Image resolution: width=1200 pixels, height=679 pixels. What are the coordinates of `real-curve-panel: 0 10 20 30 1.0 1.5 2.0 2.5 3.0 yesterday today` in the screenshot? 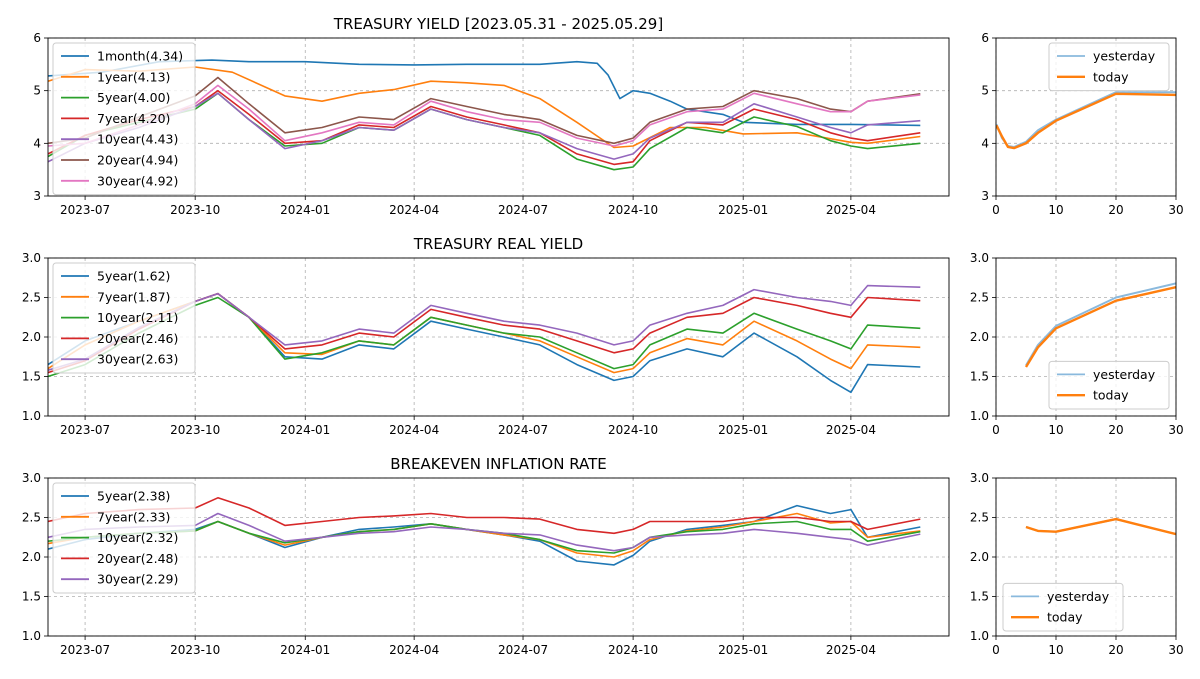 It's located at (1077, 344).